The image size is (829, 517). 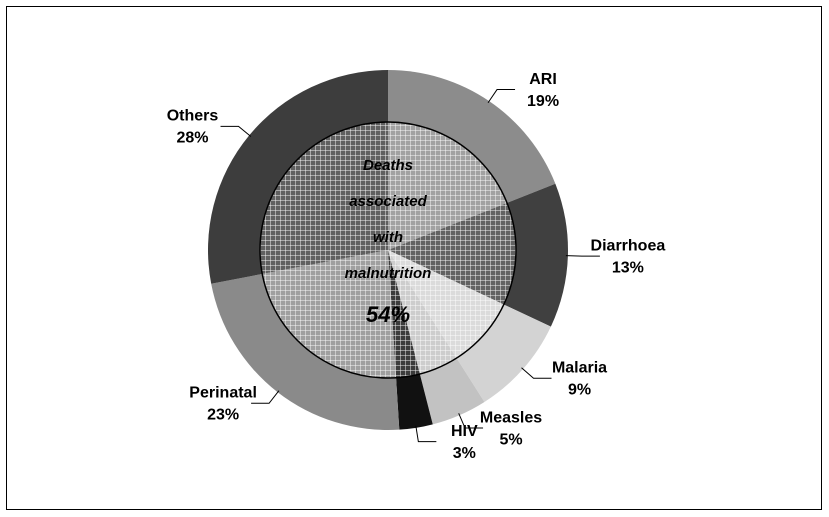 I want to click on slice-value-label: 5%, so click(x=510, y=439).